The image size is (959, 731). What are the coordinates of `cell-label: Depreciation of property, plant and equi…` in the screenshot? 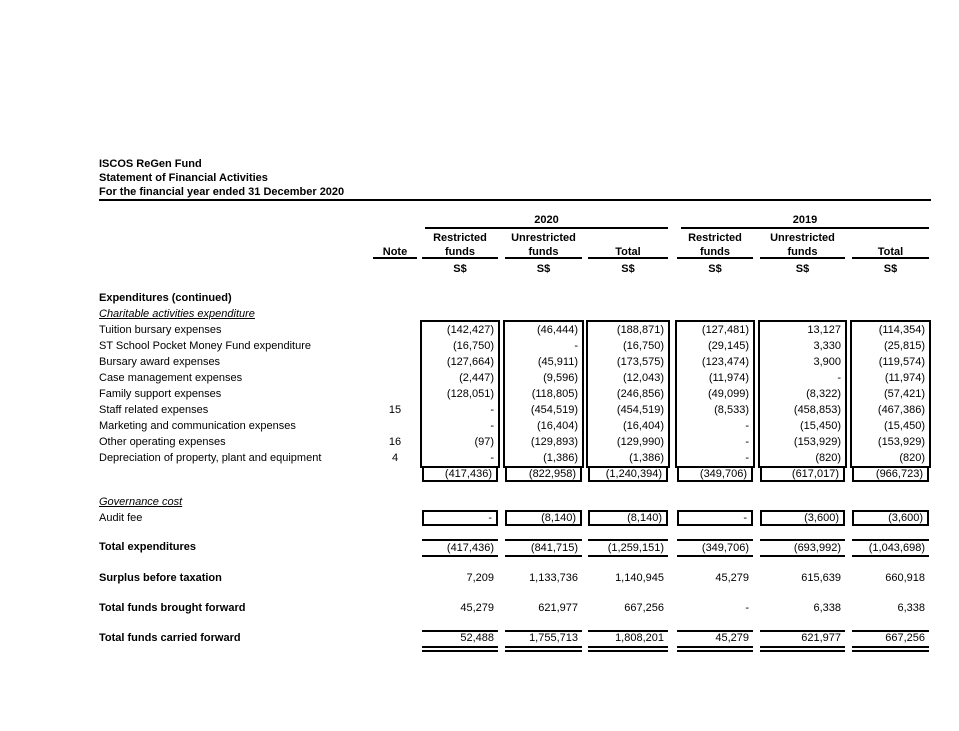 It's located at (210, 458).